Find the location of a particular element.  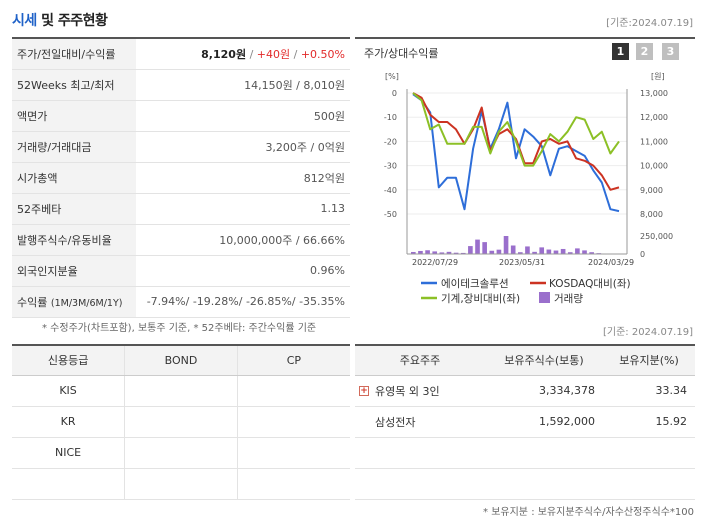

price-rate: +0.50% is located at coordinates (322, 54).